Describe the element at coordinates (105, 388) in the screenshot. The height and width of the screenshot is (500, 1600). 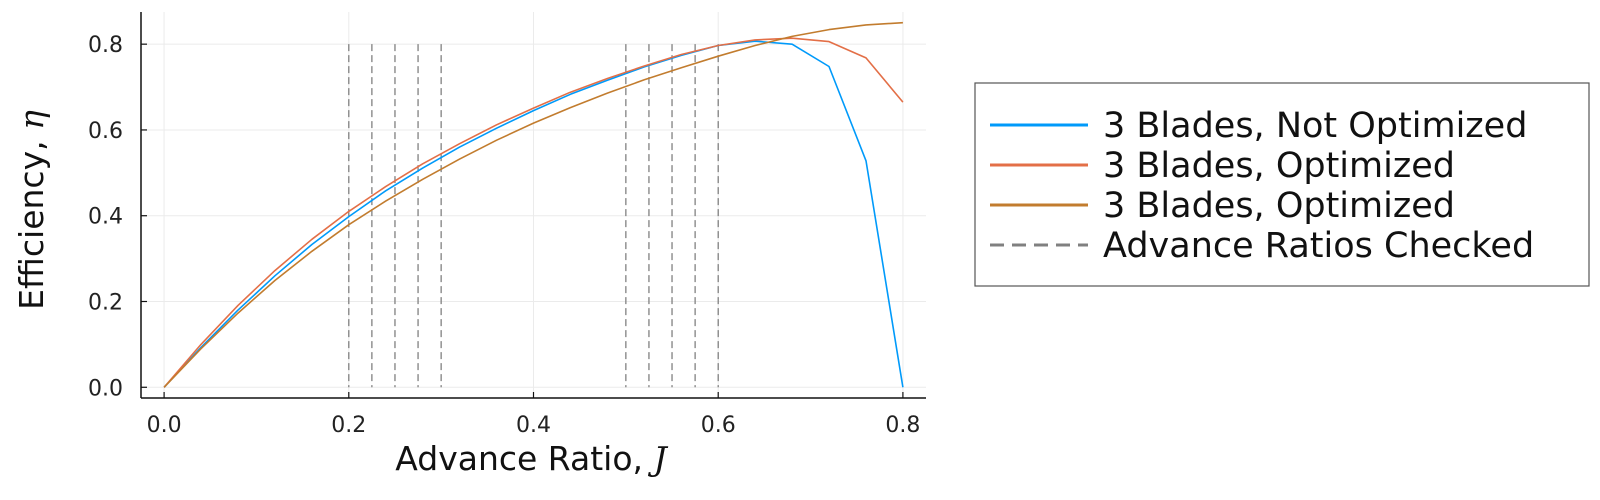
I see `y-tick-label-0: 0.0` at that location.